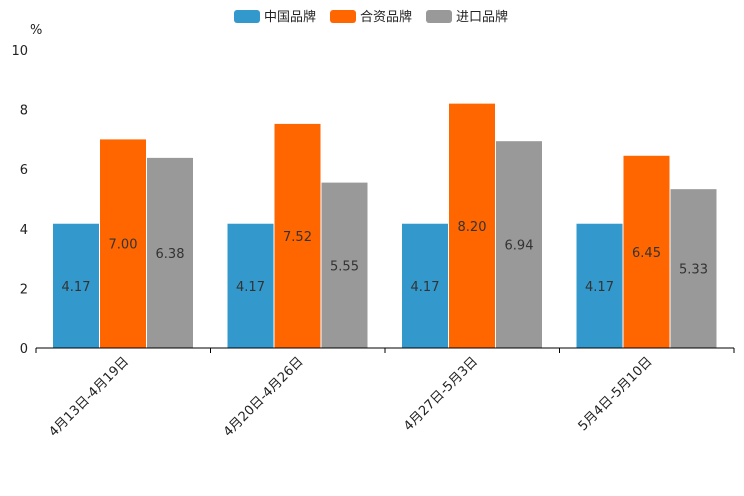 This screenshot has height=496, width=744. What do you see at coordinates (19, 200) in the screenshot?
I see `y-axis-ticks: 0 2 4 6 8 10` at bounding box center [19, 200].